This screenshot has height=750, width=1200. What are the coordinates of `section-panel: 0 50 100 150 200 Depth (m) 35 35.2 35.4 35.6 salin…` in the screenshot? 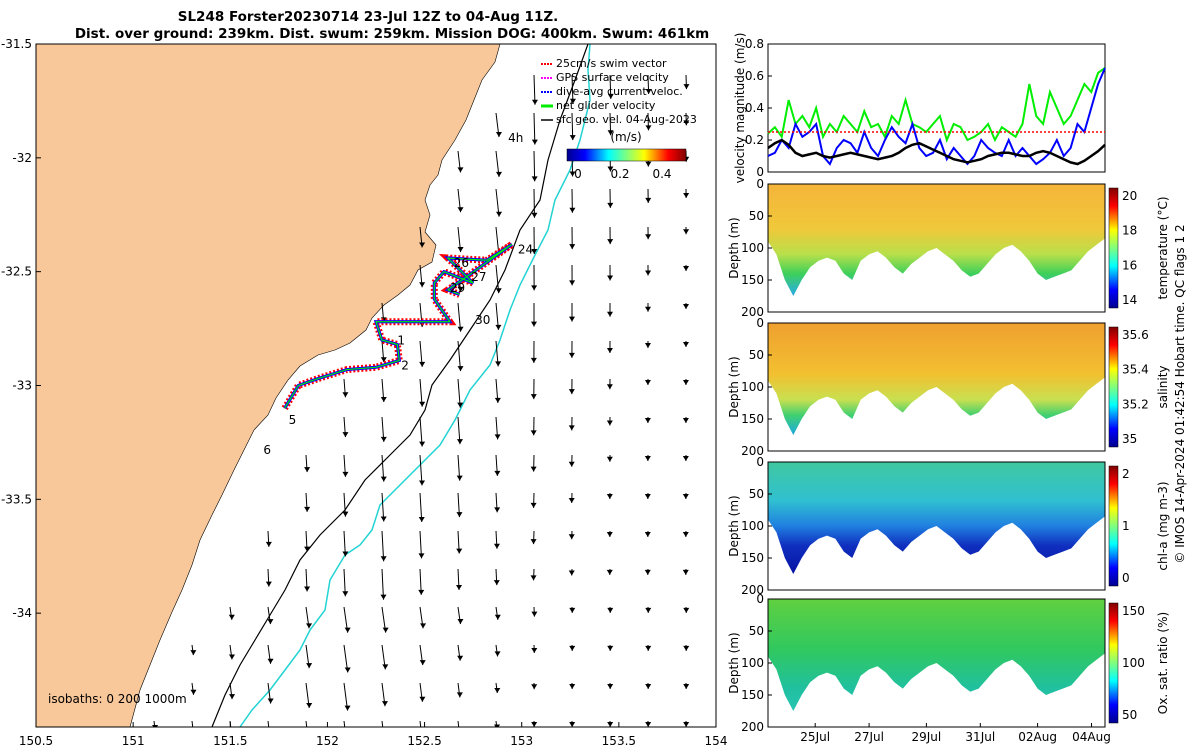 It's located at (948, 387).